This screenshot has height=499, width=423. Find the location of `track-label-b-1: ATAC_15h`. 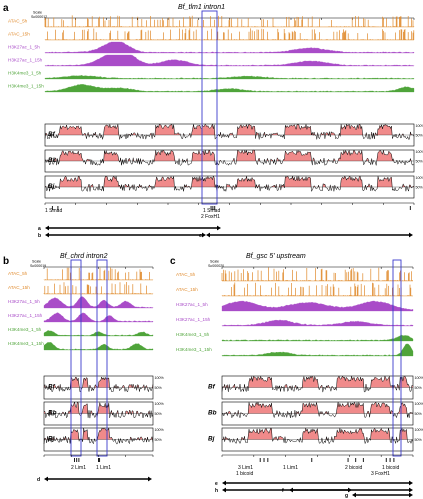

track-label-b-1: ATAC_15h is located at coordinates (19, 287).